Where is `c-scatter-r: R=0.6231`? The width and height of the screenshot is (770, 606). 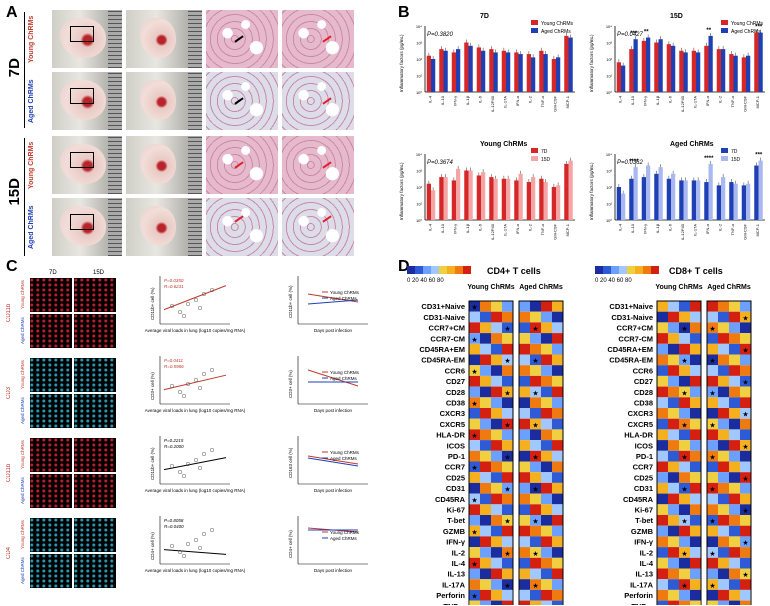 c-scatter-r: R=0.6231 is located at coordinates (174, 286).